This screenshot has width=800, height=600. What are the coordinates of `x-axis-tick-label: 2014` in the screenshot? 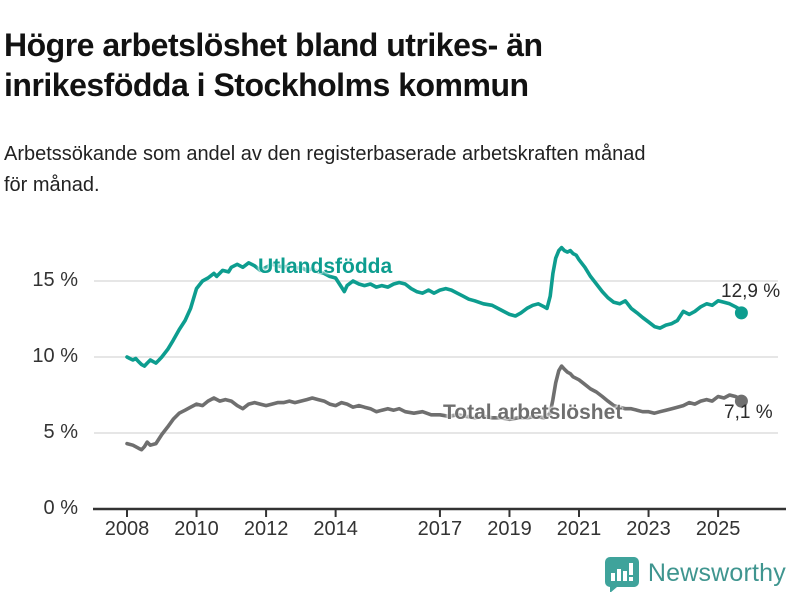 It's located at (335, 529).